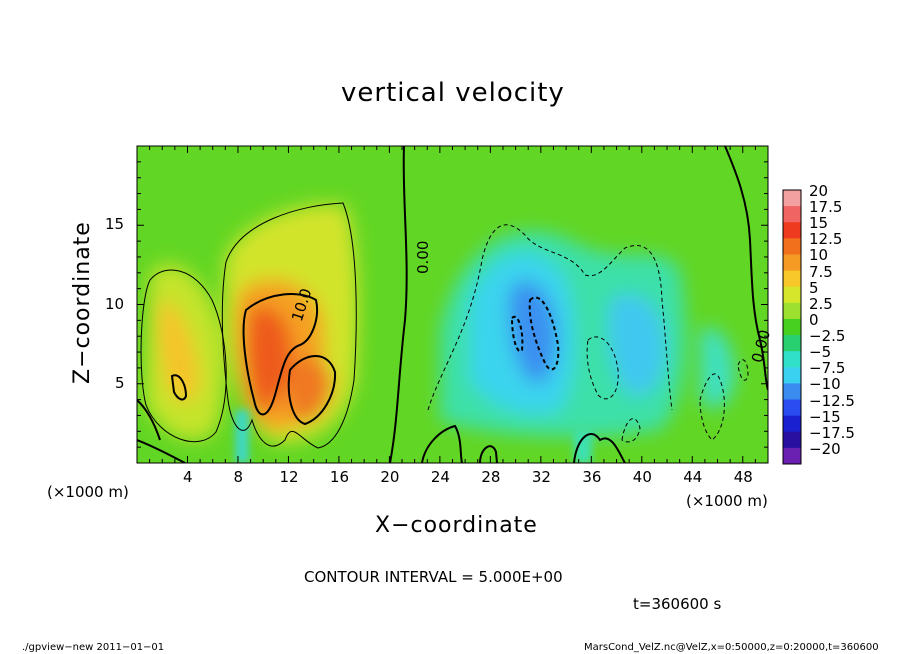 The height and width of the screenshot is (654, 904). What do you see at coordinates (88, 492) in the screenshot?
I see `z-unit-label: (×1000 m)` at bounding box center [88, 492].